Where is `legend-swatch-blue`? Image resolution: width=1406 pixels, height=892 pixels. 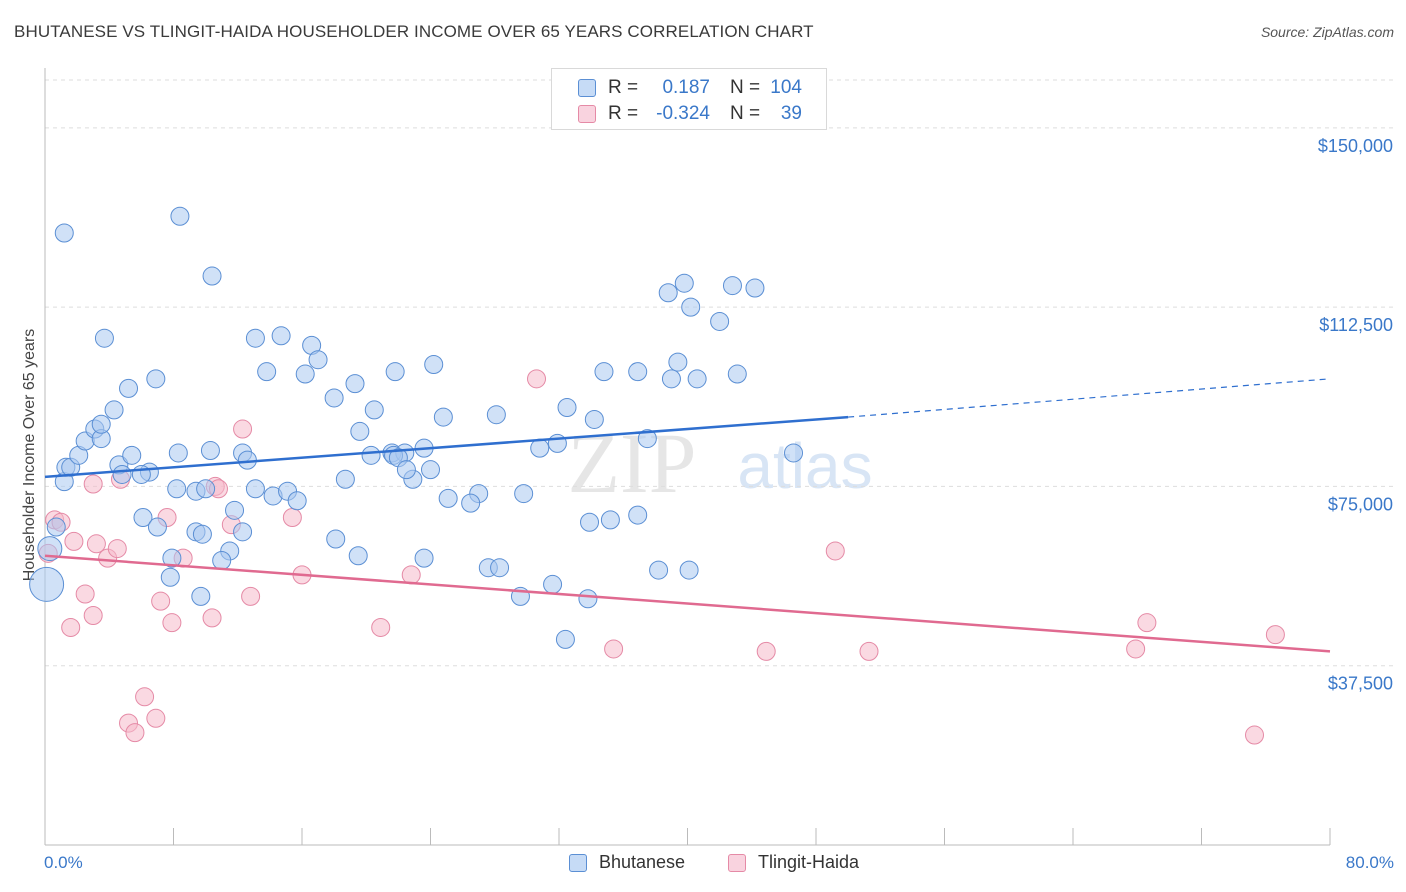 legend-swatch-blue is located at coordinates (587, 88).